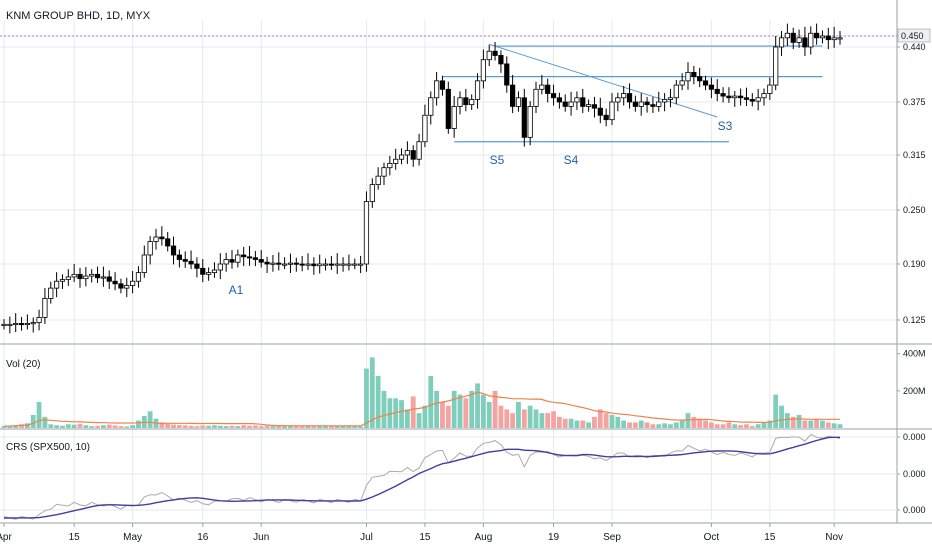  I want to click on annotation-label: S4, so click(571, 160).